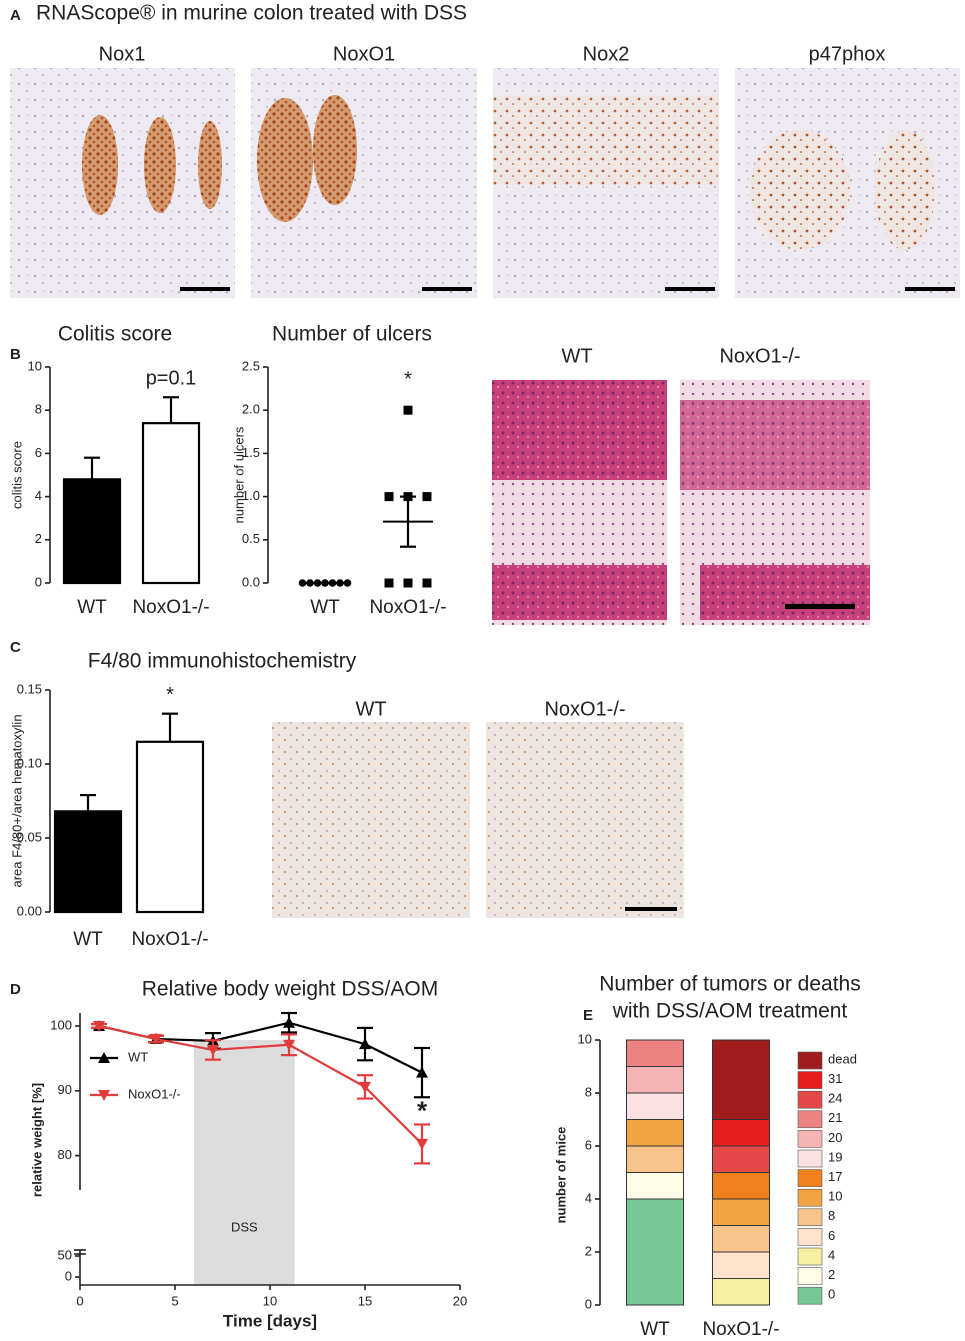  I want to click on y-axis-label: relative weight [%], so click(36, 1140).